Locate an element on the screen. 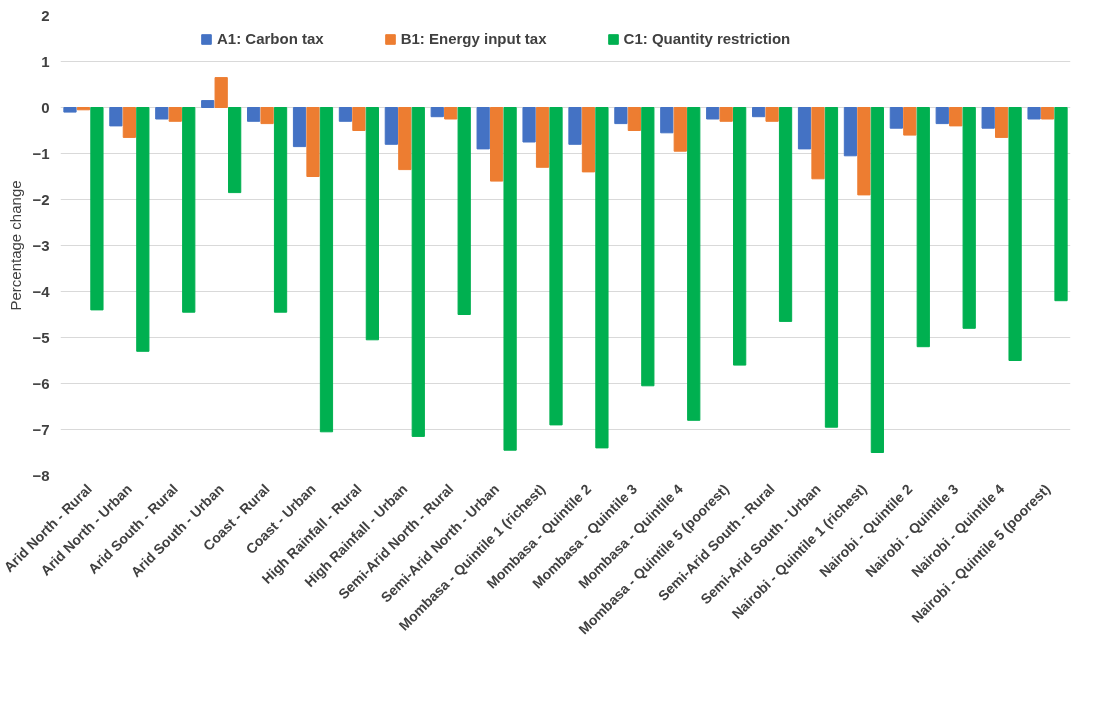 The height and width of the screenshot is (724, 1112). y-tick-label: 2 is located at coordinates (45, 15).